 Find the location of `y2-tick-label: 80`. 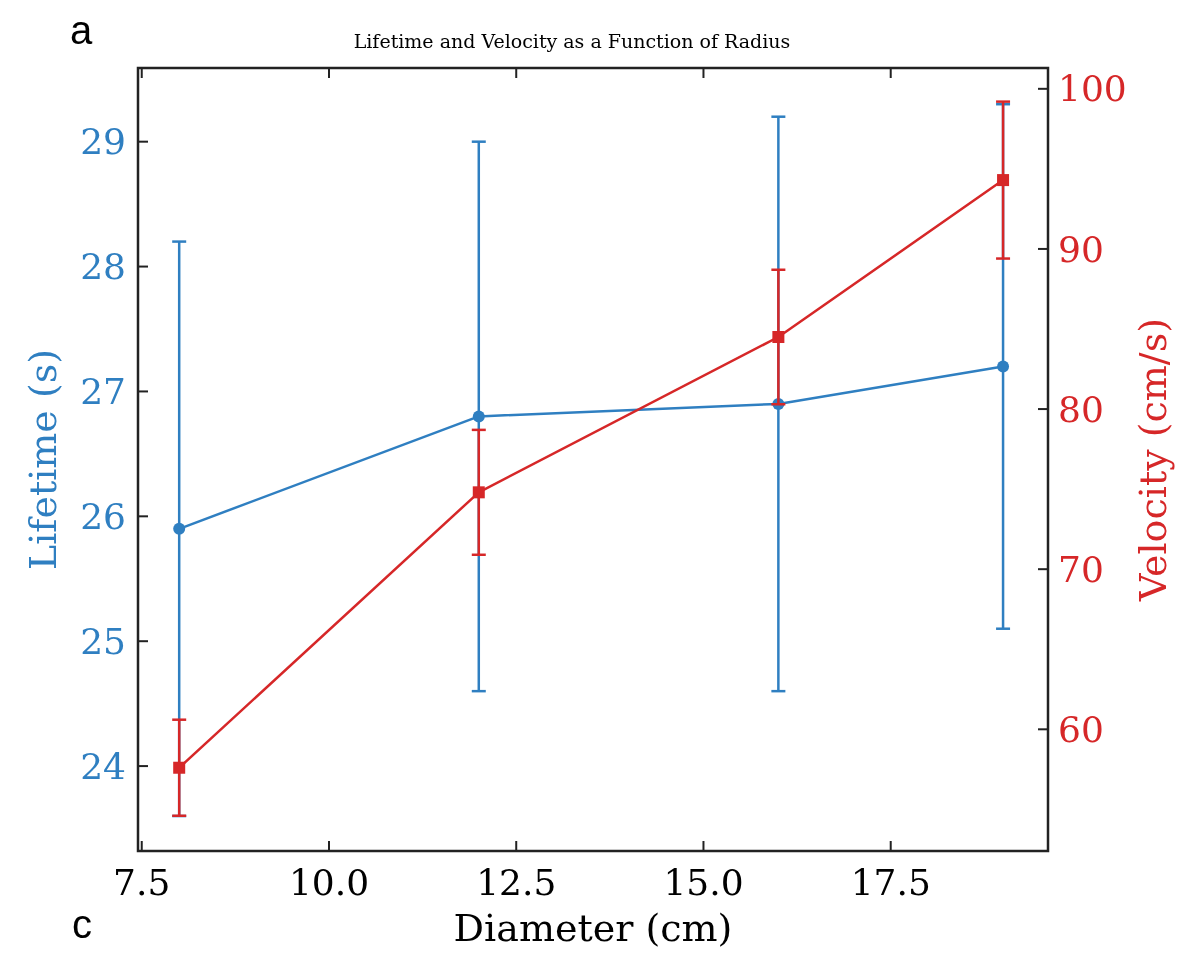

y2-tick-label: 80 is located at coordinates (1081, 409).